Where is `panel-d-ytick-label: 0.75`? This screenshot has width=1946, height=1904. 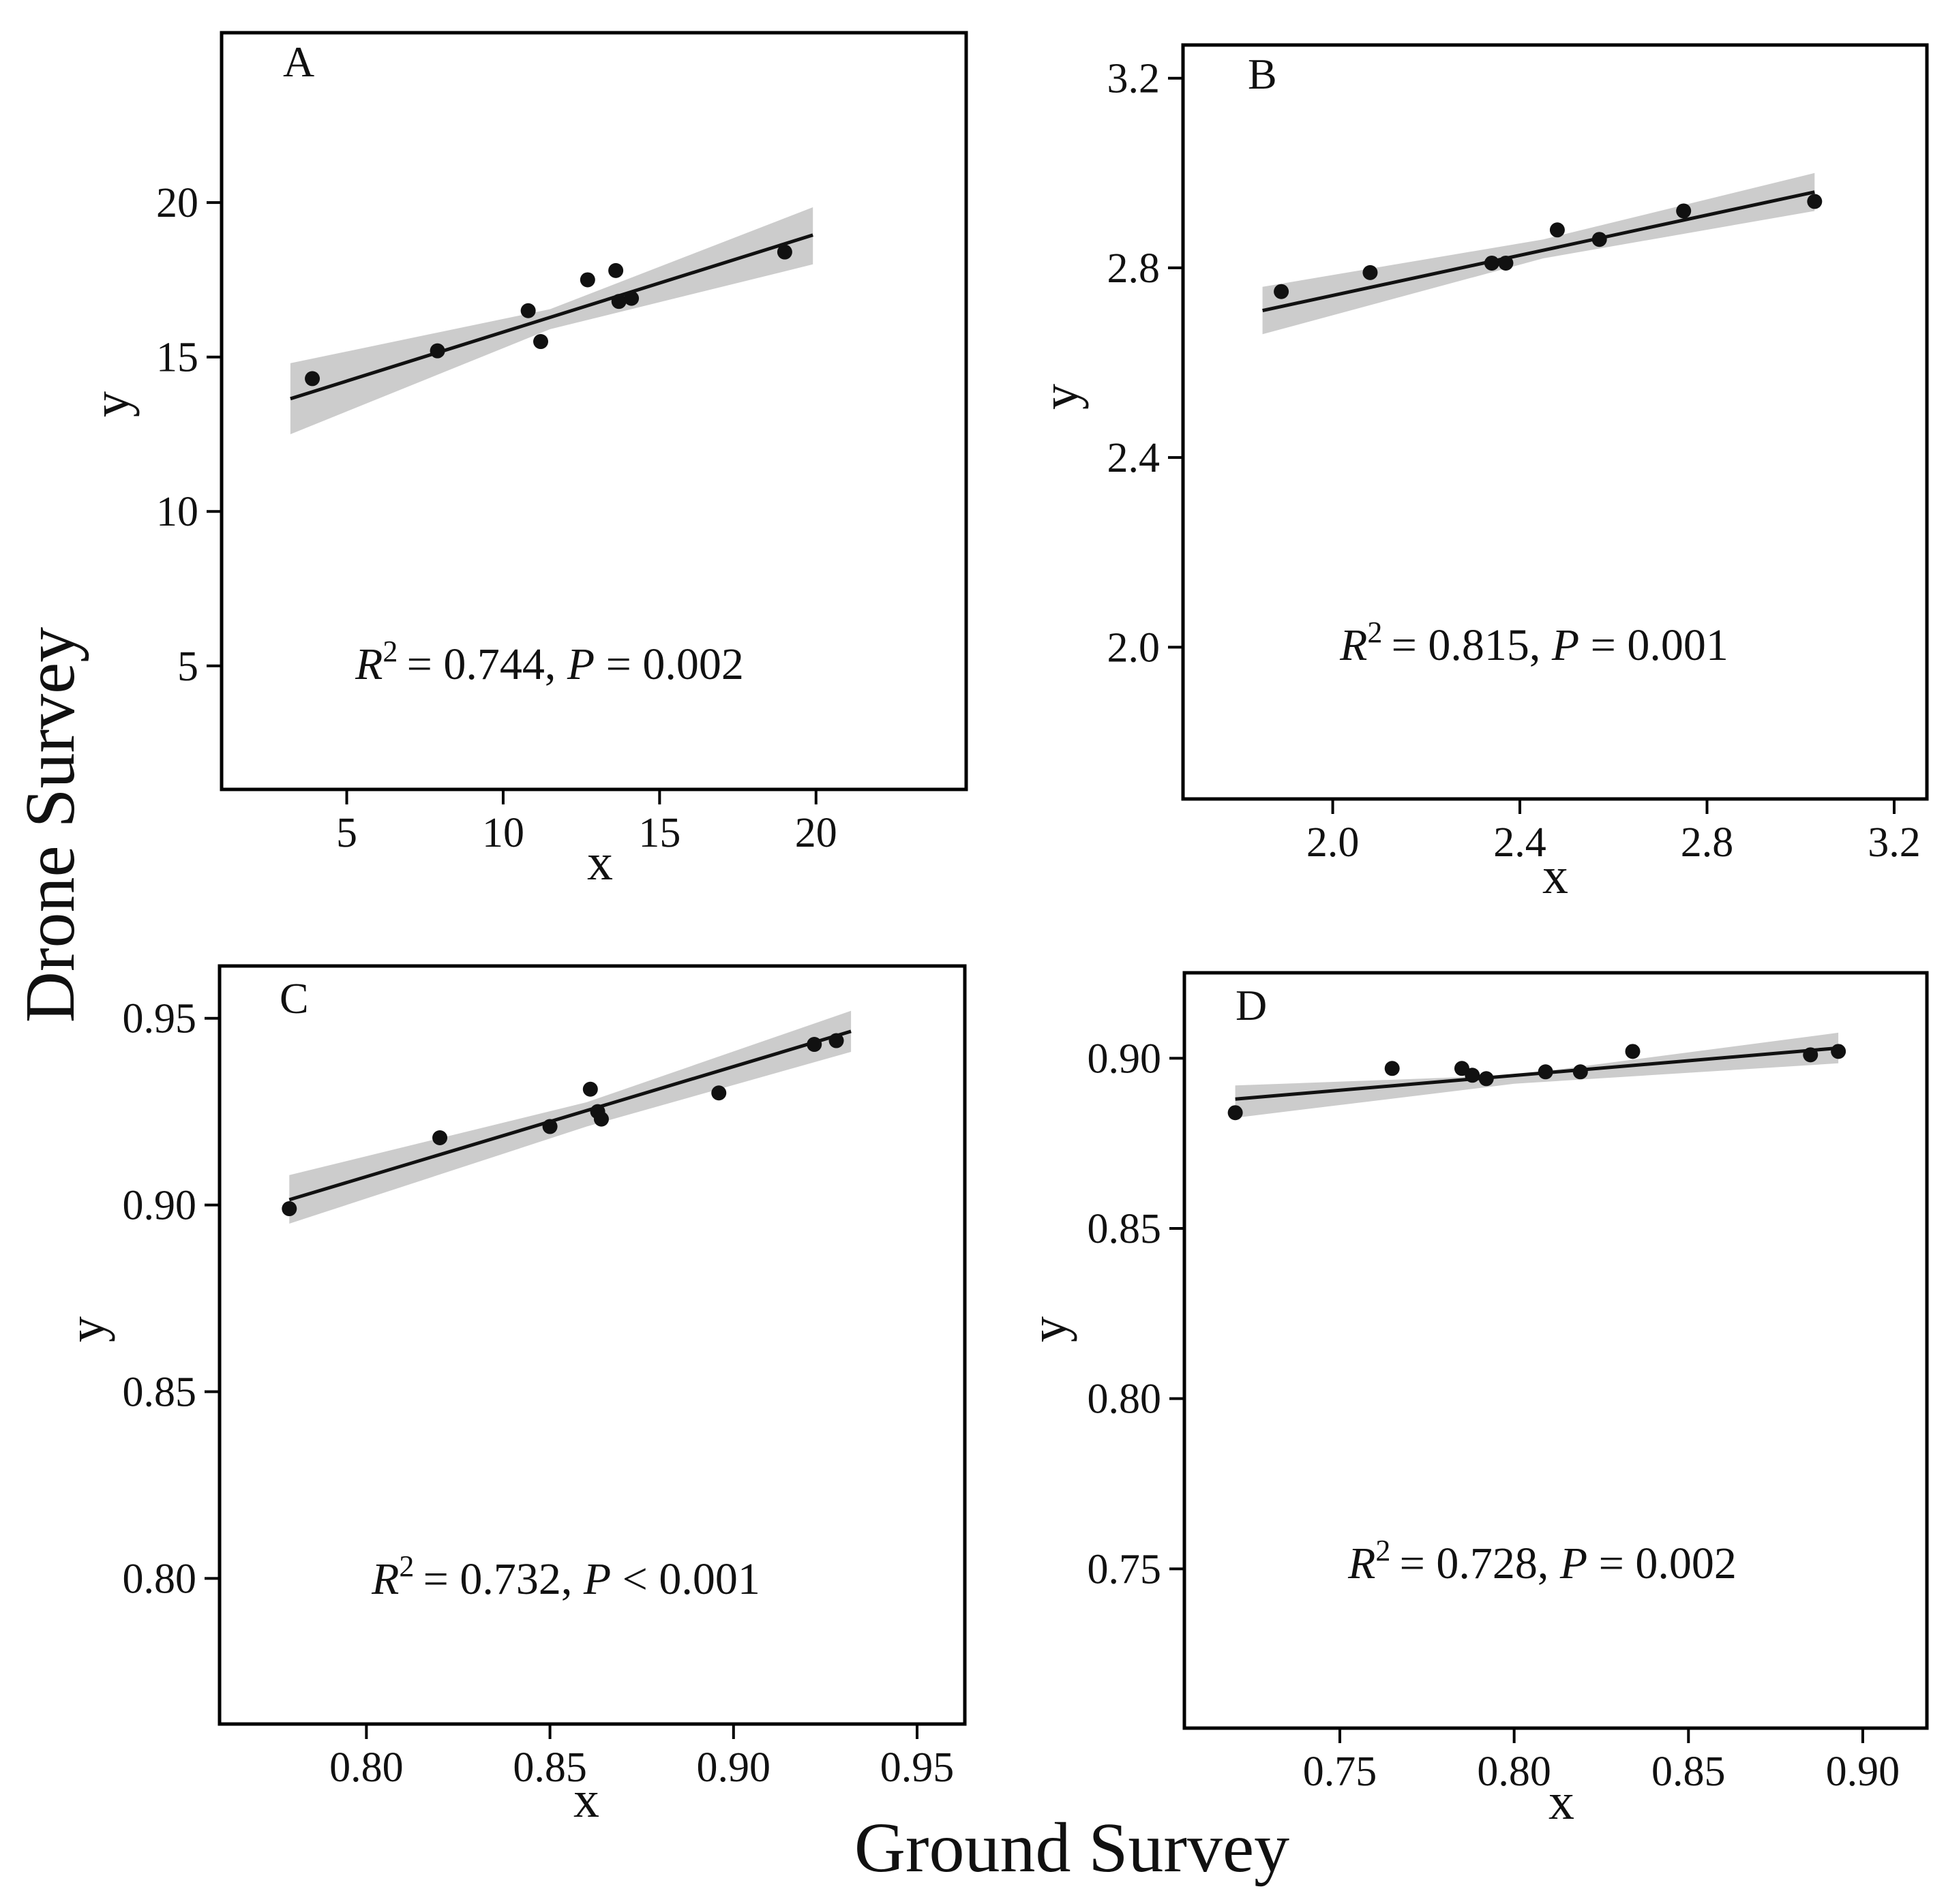
panel-d-ytick-label: 0.75 is located at coordinates (1125, 1569).